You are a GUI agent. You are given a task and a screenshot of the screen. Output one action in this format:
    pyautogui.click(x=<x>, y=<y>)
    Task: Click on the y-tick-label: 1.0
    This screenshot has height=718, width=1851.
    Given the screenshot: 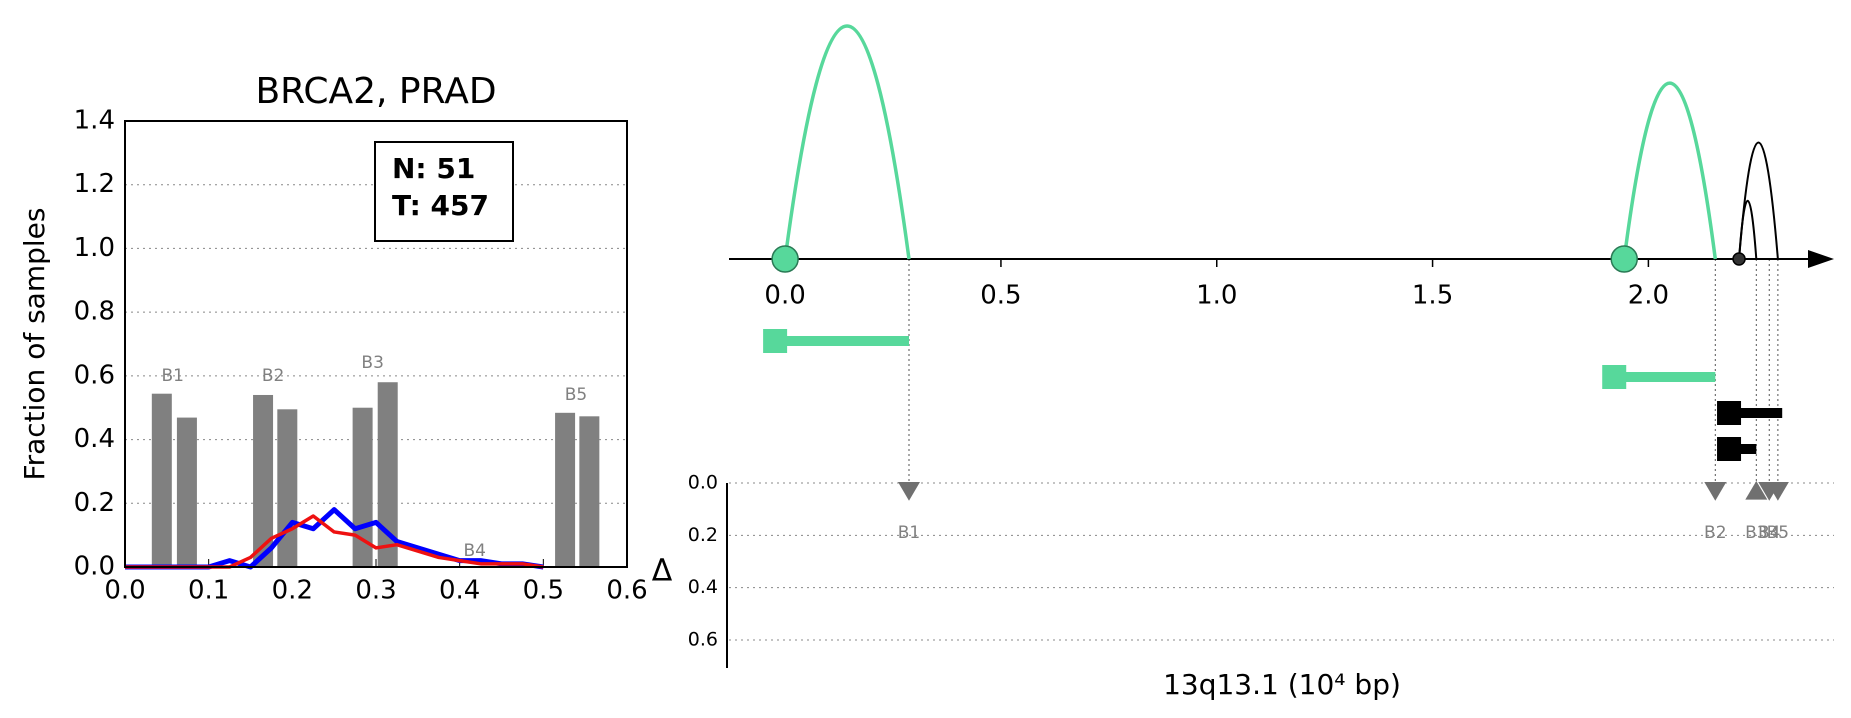 What is the action you would take?
    pyautogui.click(x=94, y=248)
    